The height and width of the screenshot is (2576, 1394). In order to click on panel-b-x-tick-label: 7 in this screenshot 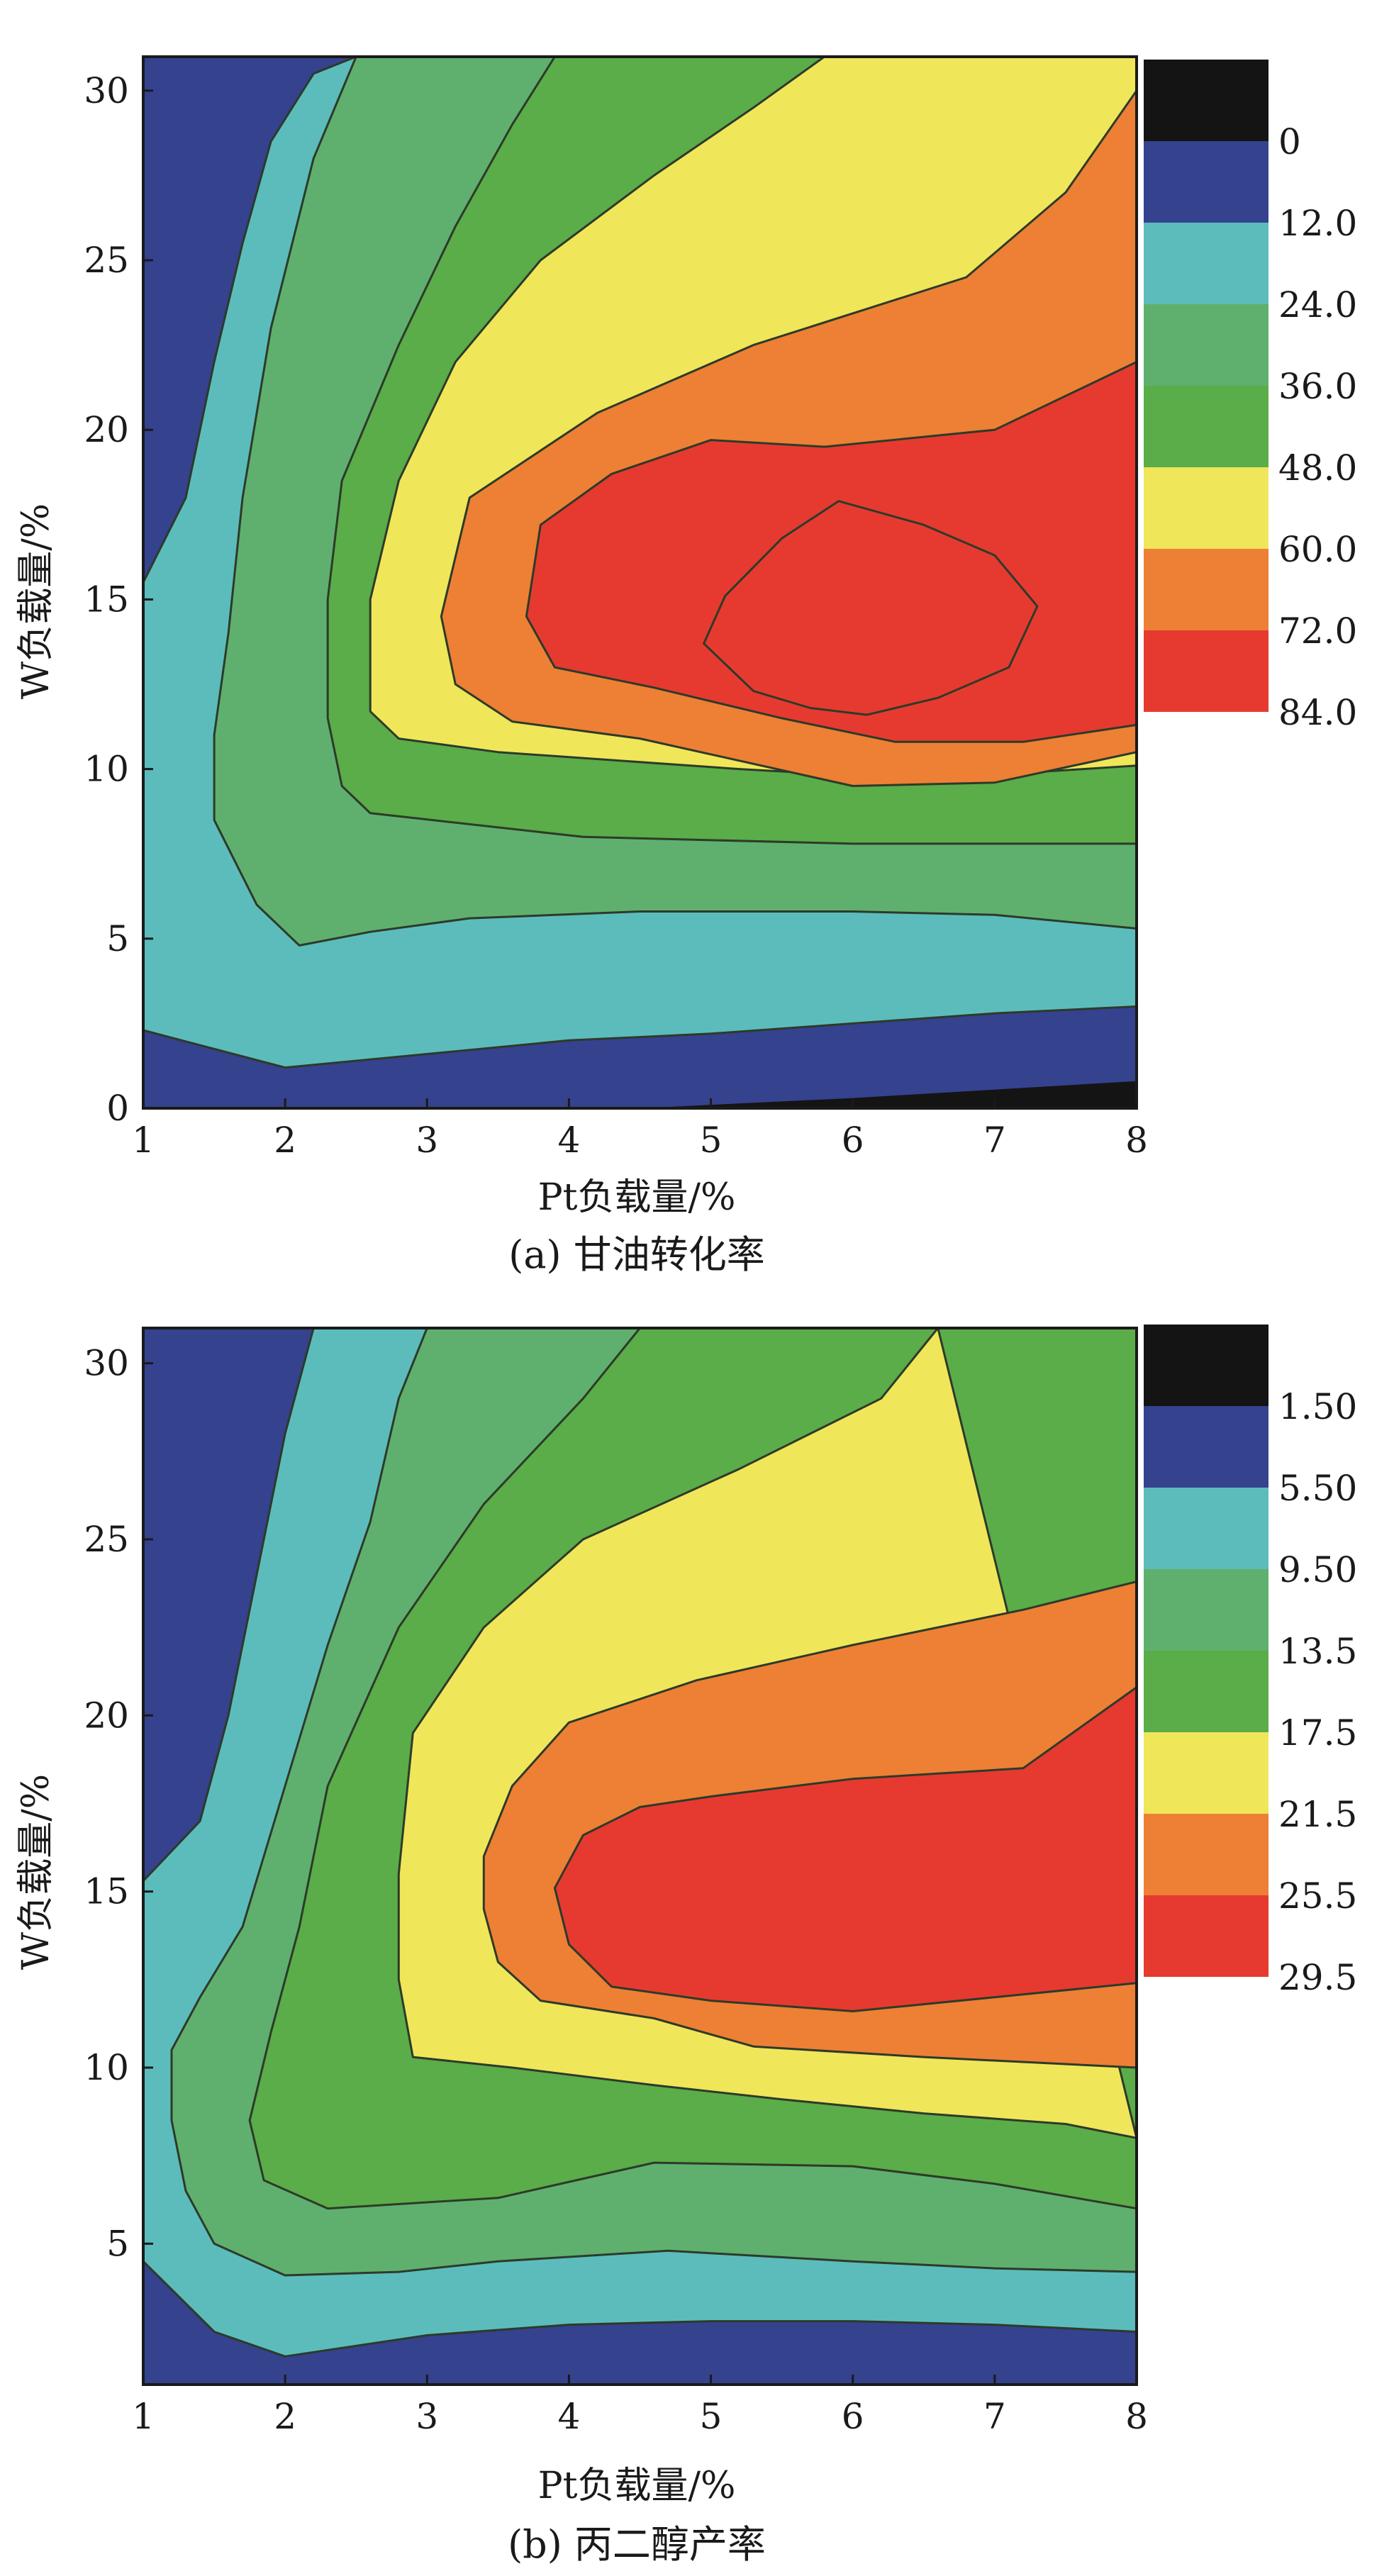, I will do `click(995, 2416)`.